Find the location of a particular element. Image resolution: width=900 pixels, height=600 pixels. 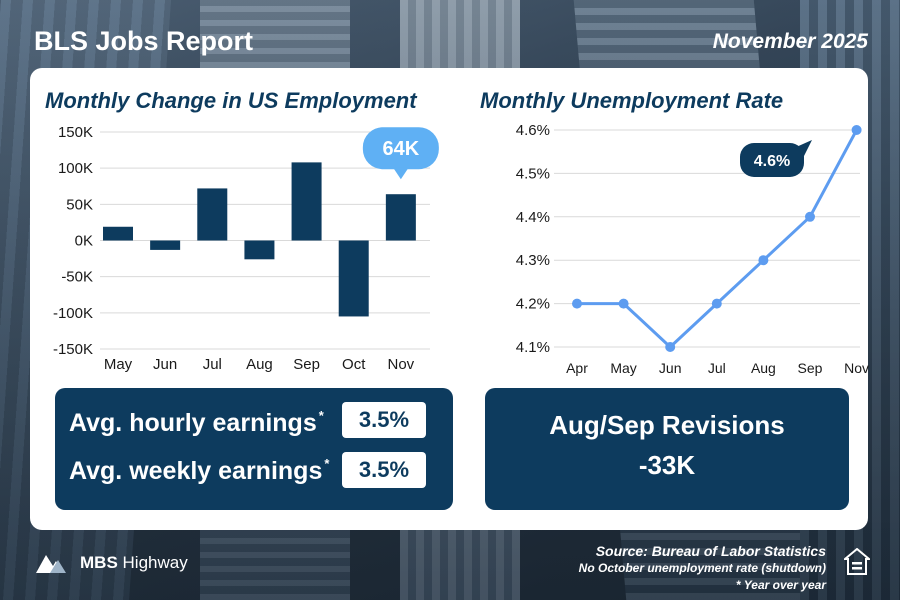

employment-chart-title: Monthly Change in US Employment is located at coordinates (231, 100).